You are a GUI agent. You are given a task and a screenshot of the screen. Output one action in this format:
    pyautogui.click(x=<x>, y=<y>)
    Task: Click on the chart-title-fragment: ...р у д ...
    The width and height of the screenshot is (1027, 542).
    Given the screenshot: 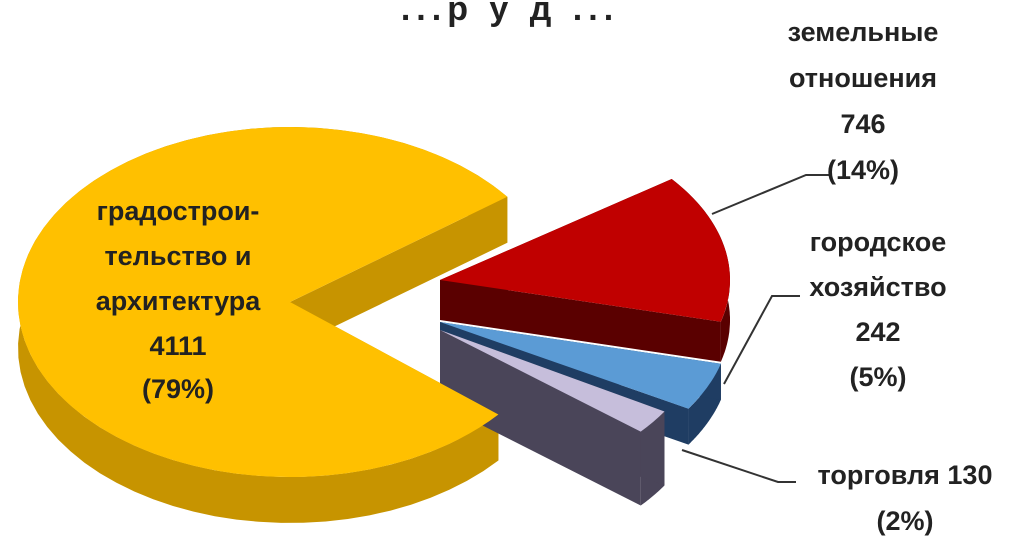 What is the action you would take?
    pyautogui.click(x=510, y=14)
    